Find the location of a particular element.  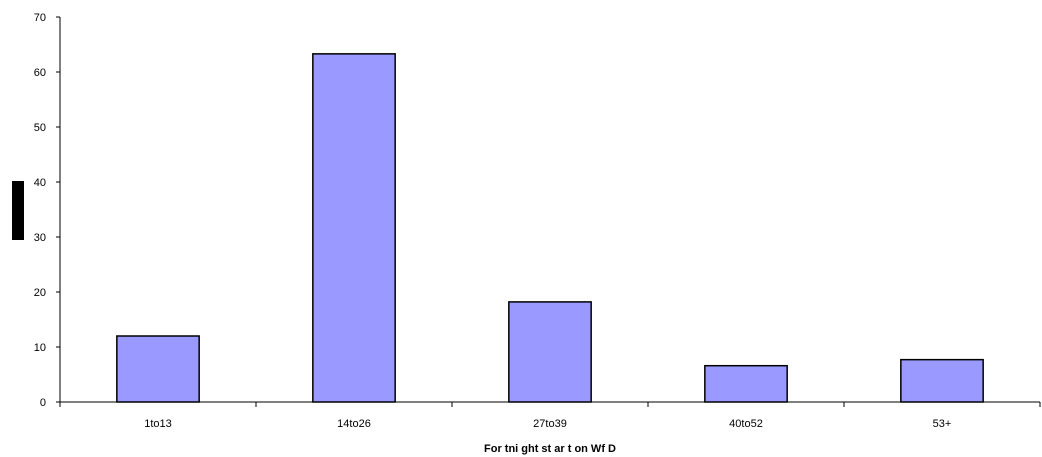

bar-14to26 is located at coordinates (354, 228).